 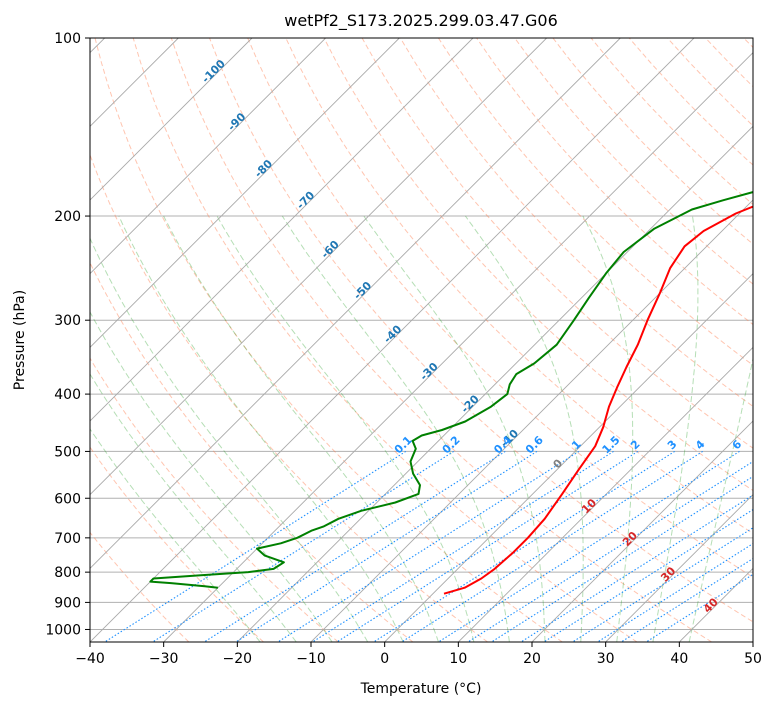 What do you see at coordinates (679, 659) in the screenshot?
I see `x-tick-label: 40` at bounding box center [679, 659].